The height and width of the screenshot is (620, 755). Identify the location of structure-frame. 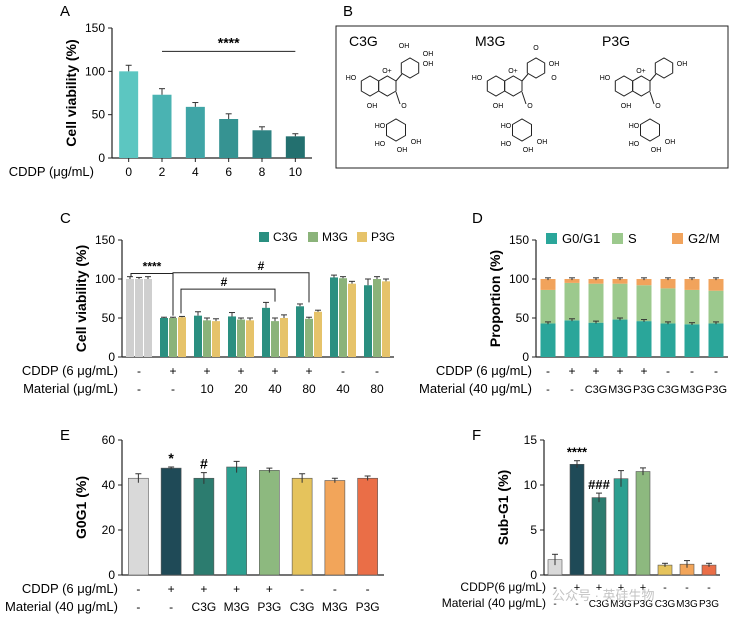
(532, 97).